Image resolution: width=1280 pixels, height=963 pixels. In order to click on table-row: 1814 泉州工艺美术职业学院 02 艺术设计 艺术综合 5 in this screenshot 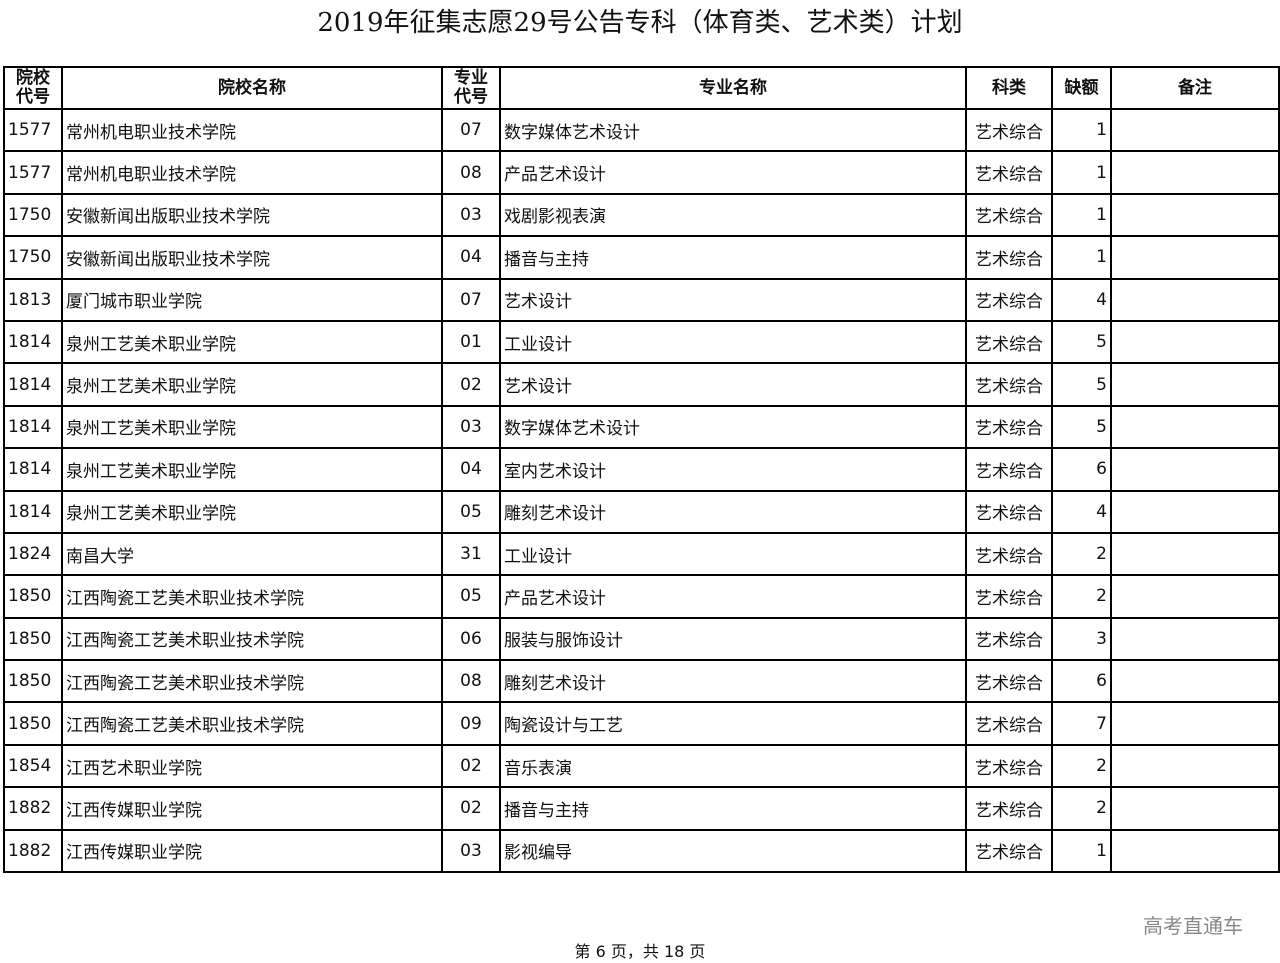, I will do `click(641, 384)`.